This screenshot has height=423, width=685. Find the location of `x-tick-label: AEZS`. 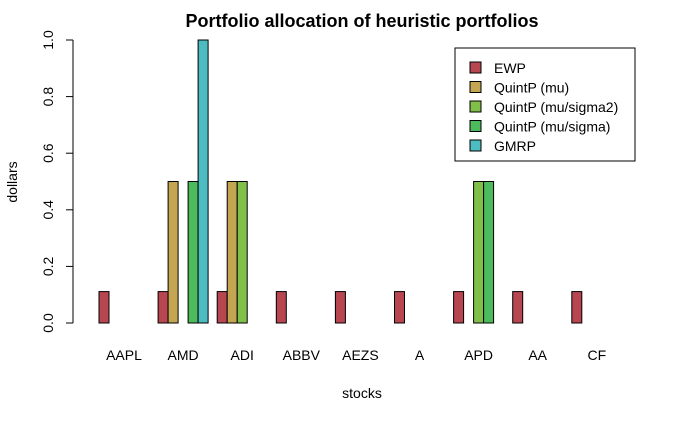

x-tick-label: AEZS is located at coordinates (360, 355).